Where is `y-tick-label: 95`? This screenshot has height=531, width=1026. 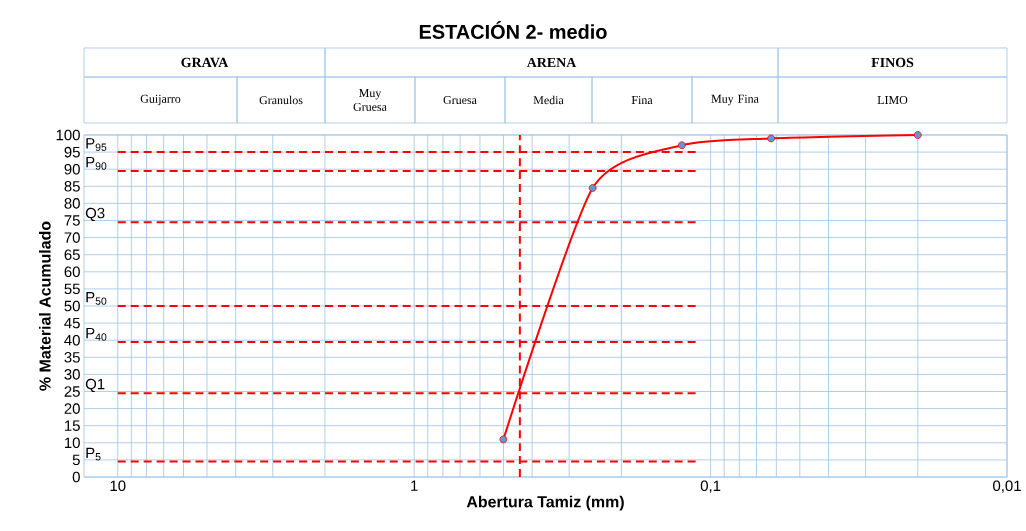
y-tick-label: 95 is located at coordinates (72, 152).